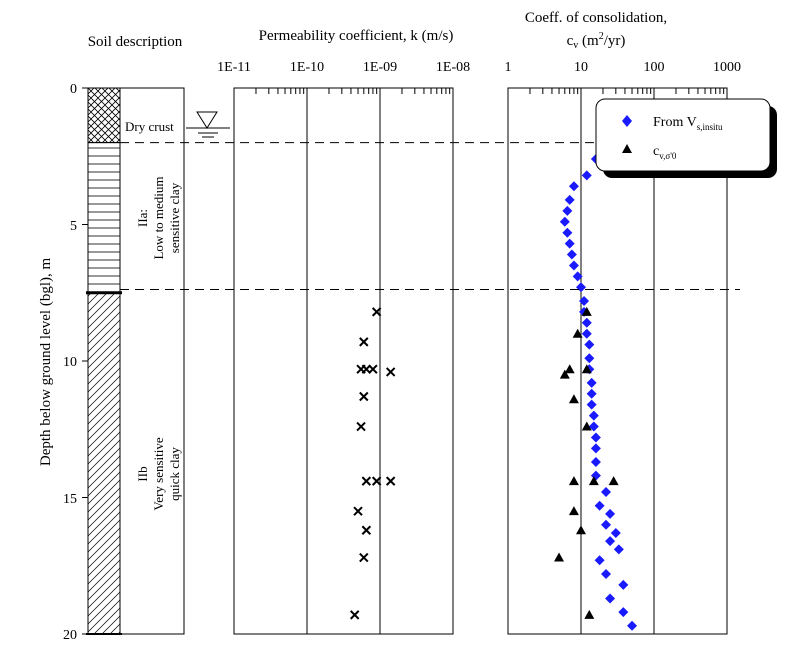  I want to click on cv-unit-sup: 2, so click(601, 36).